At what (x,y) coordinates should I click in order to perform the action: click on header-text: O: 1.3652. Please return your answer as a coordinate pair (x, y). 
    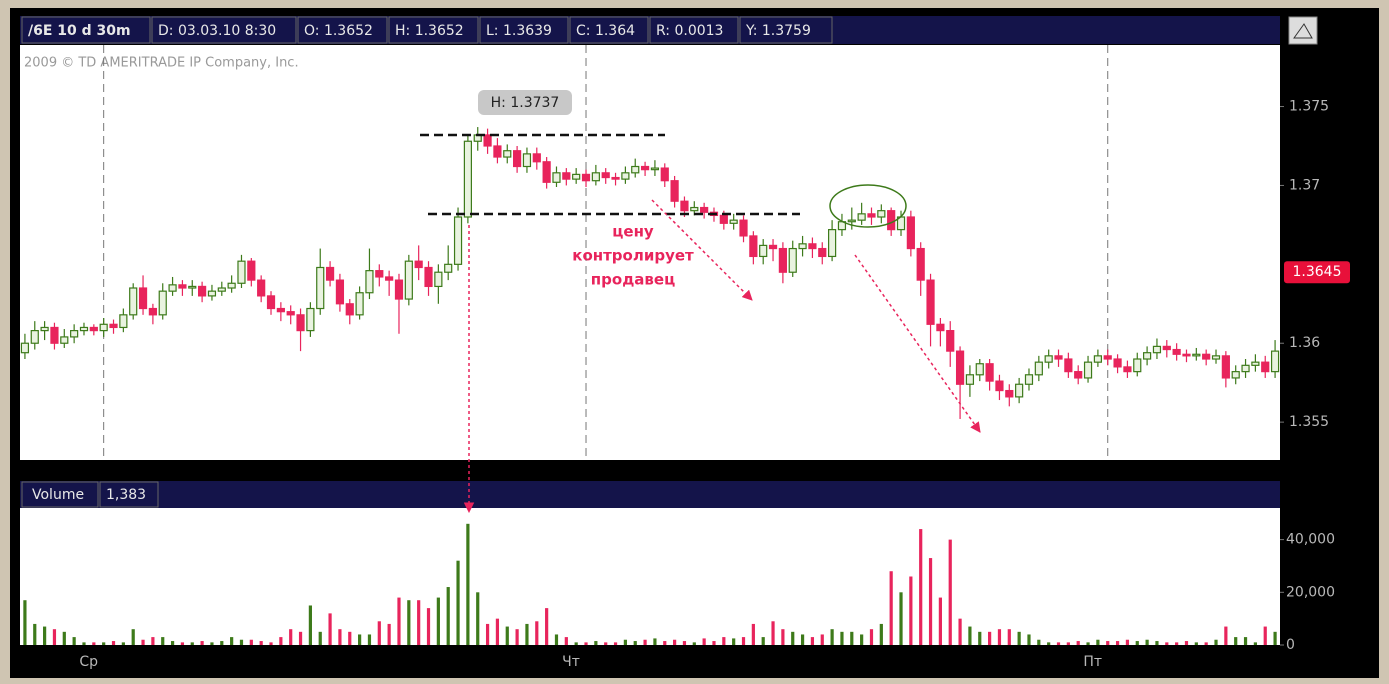
    Looking at the image, I should click on (338, 31).